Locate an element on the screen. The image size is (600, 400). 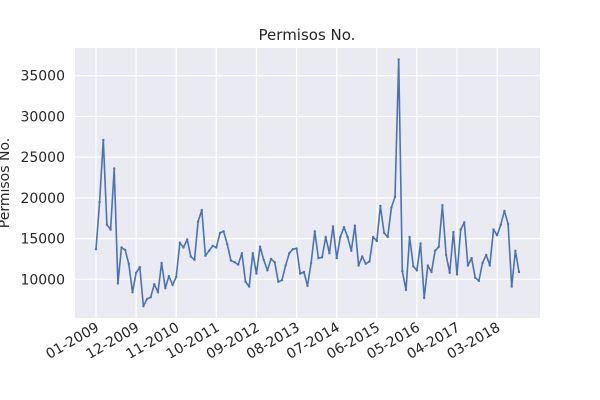
y-tick-label: 10000 is located at coordinates (42, 280).